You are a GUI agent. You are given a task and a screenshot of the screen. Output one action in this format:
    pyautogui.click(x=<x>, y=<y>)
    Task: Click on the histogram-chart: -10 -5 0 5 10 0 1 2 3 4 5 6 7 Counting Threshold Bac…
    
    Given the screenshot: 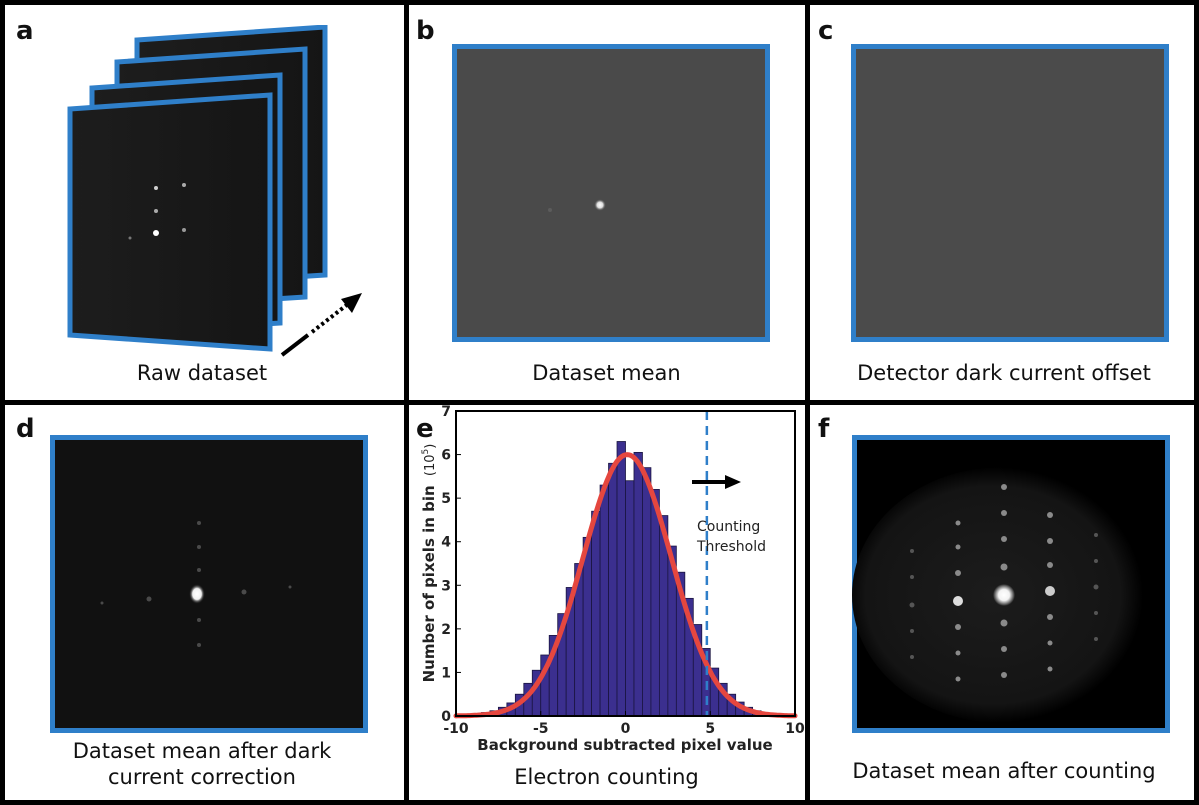 What is the action you would take?
    pyautogui.click(x=612, y=579)
    